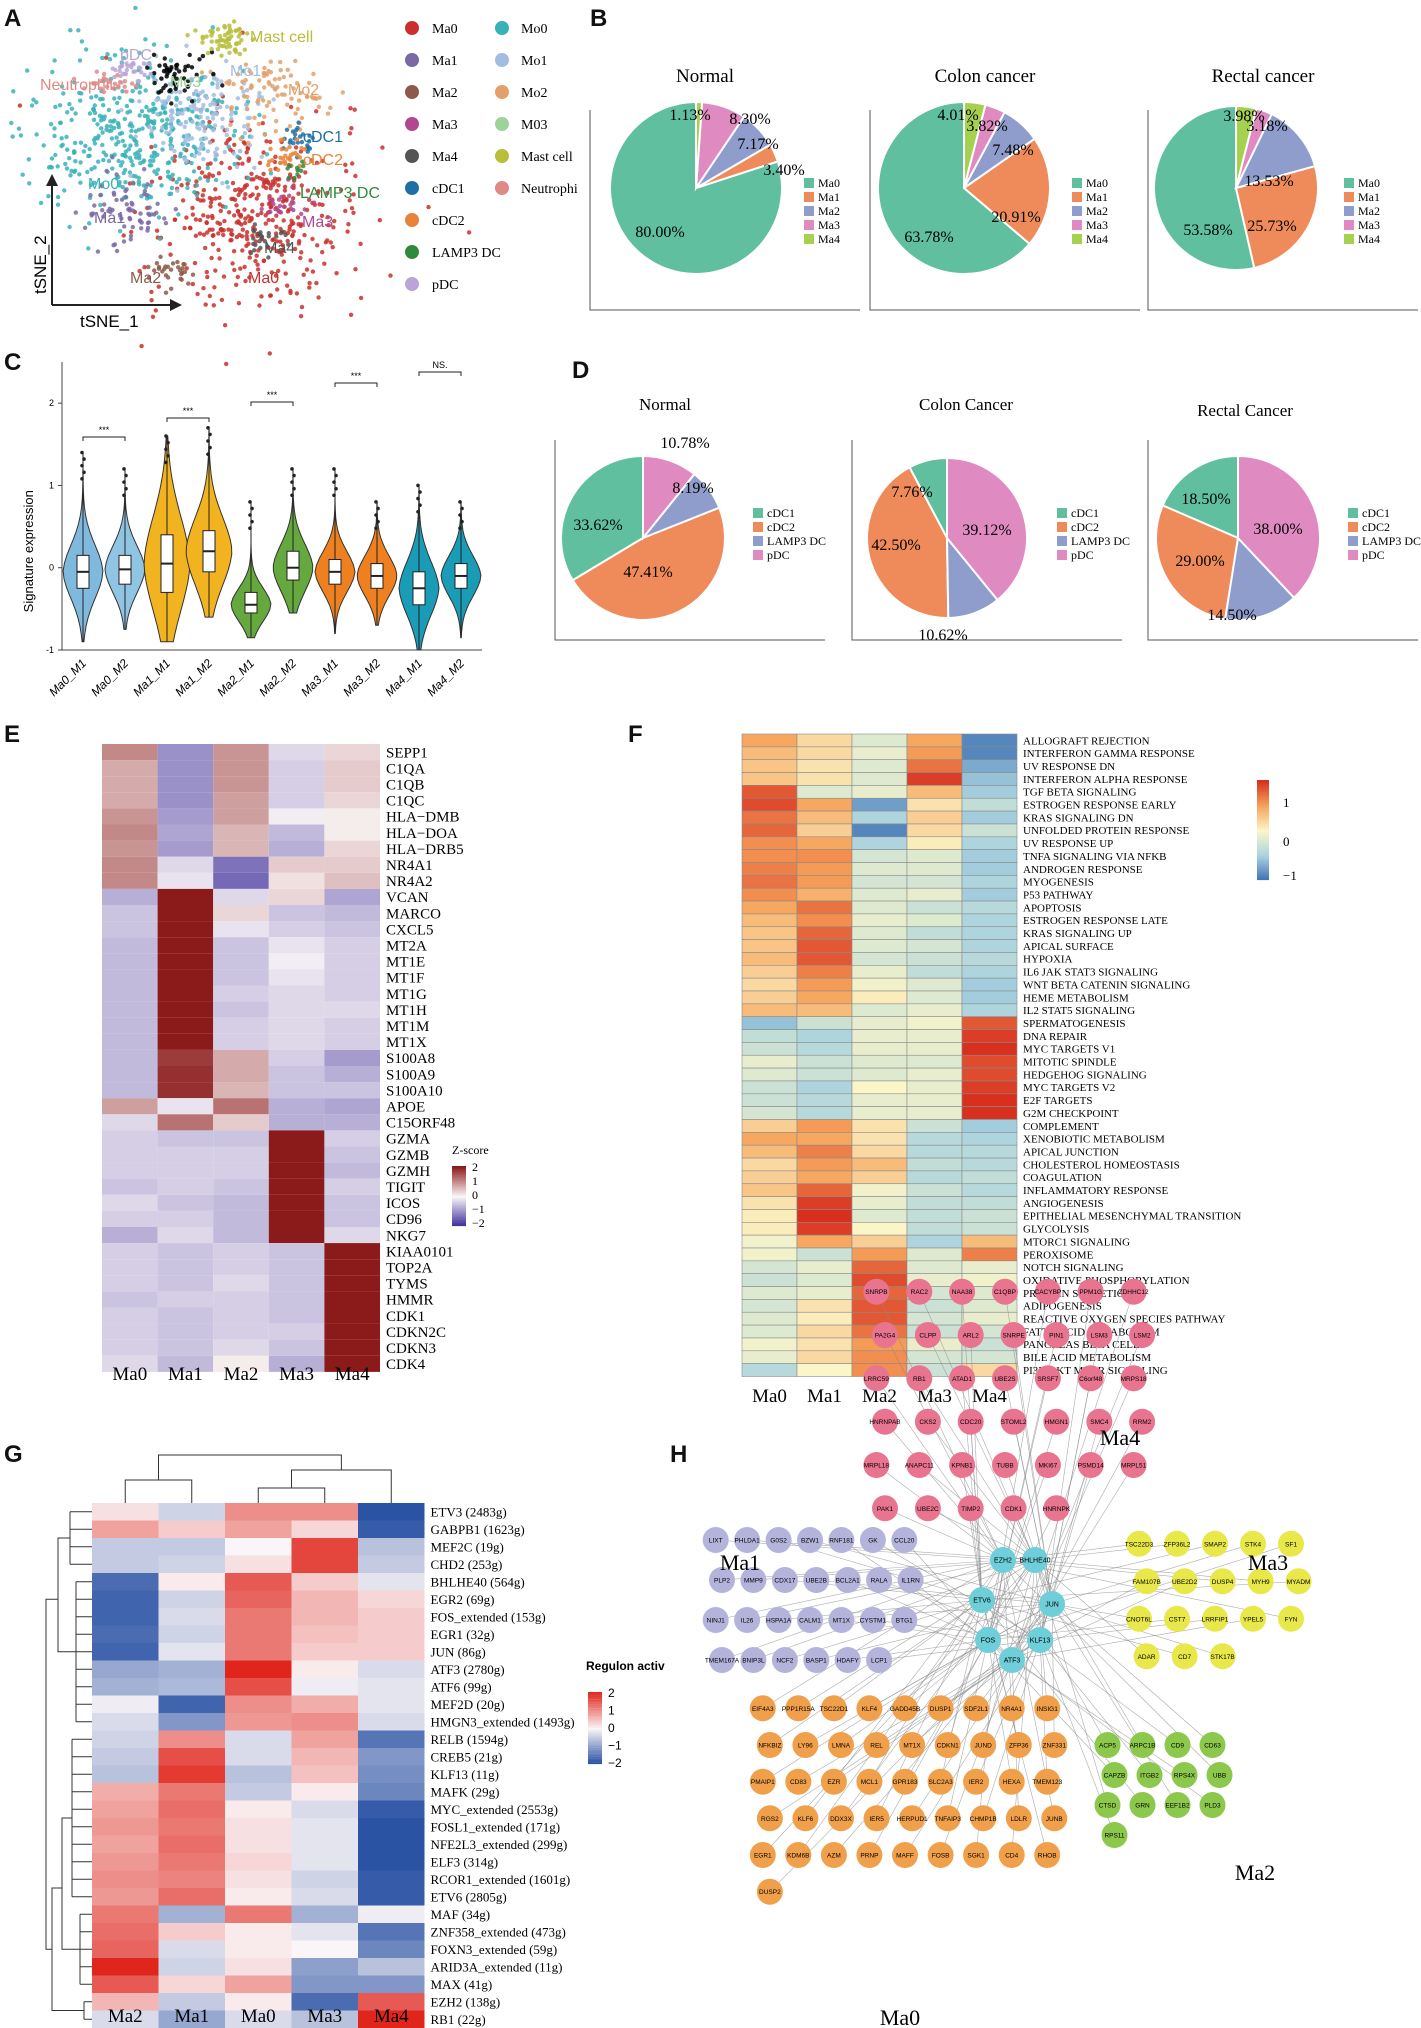 Image resolution: width=1421 pixels, height=2028 pixels. What do you see at coordinates (412, 60) in the screenshot?
I see `legend-dot-ma1` at bounding box center [412, 60].